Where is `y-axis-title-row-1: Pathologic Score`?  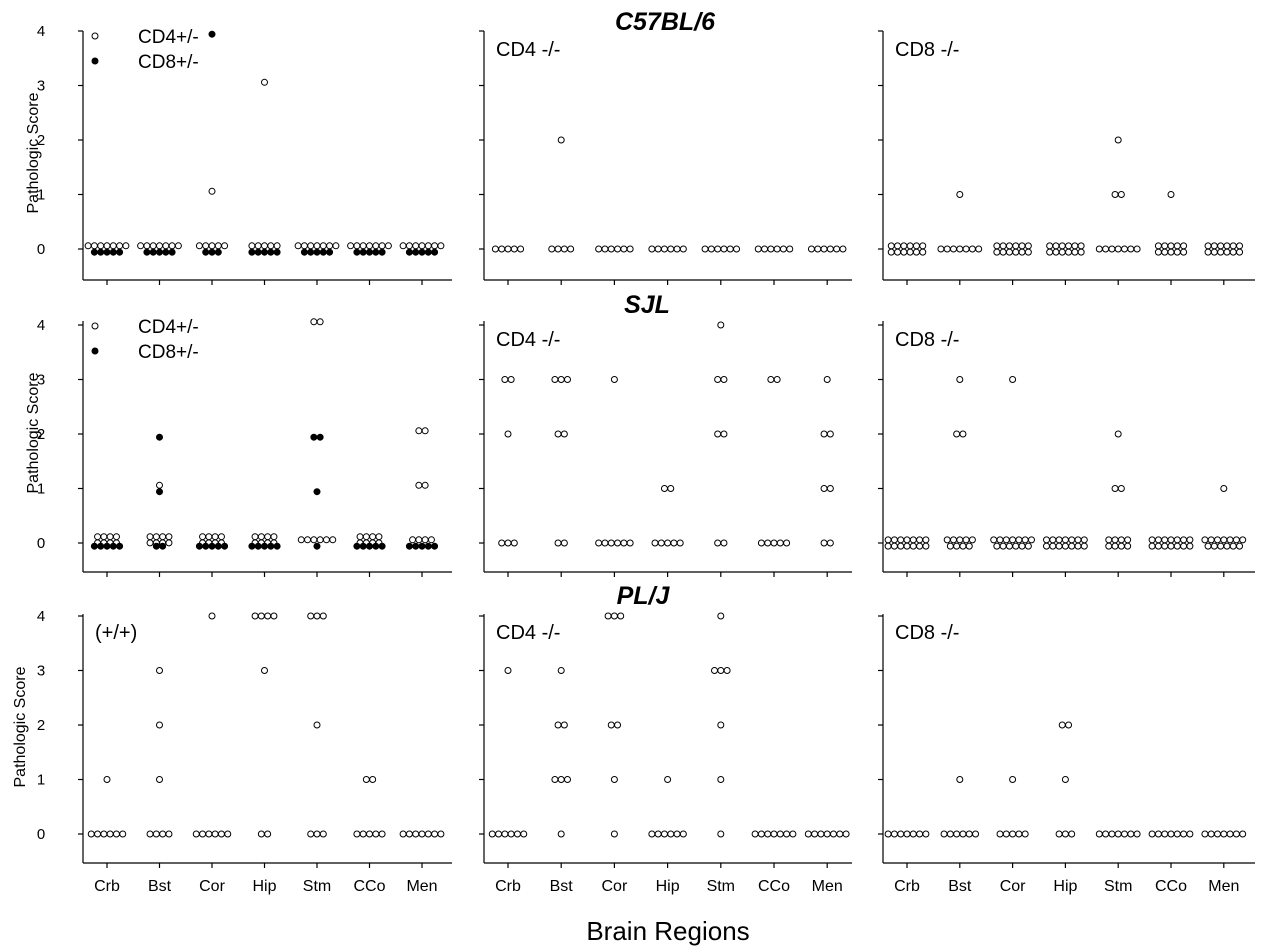 y-axis-title-row-1: Pathologic Score is located at coordinates (33, 152).